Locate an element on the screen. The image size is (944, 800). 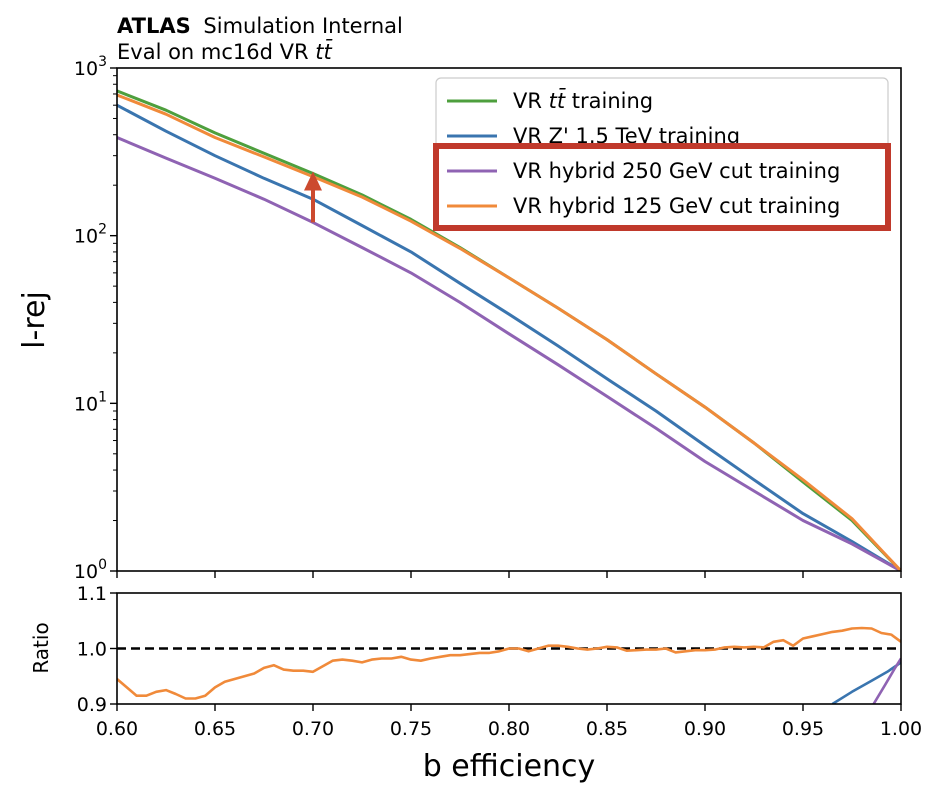
subtitle-prefix: Eval on mc16d VR is located at coordinates (216, 52).